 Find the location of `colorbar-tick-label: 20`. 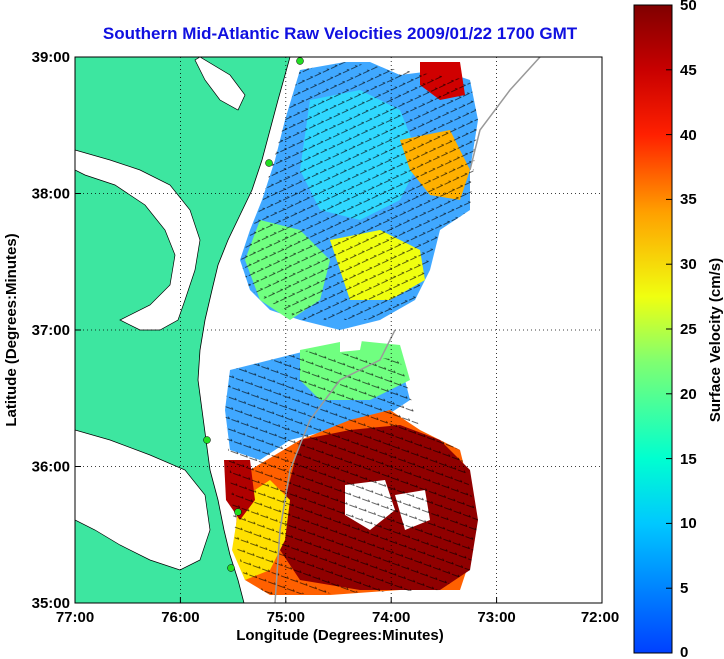

colorbar-tick-label: 20 is located at coordinates (688, 394).